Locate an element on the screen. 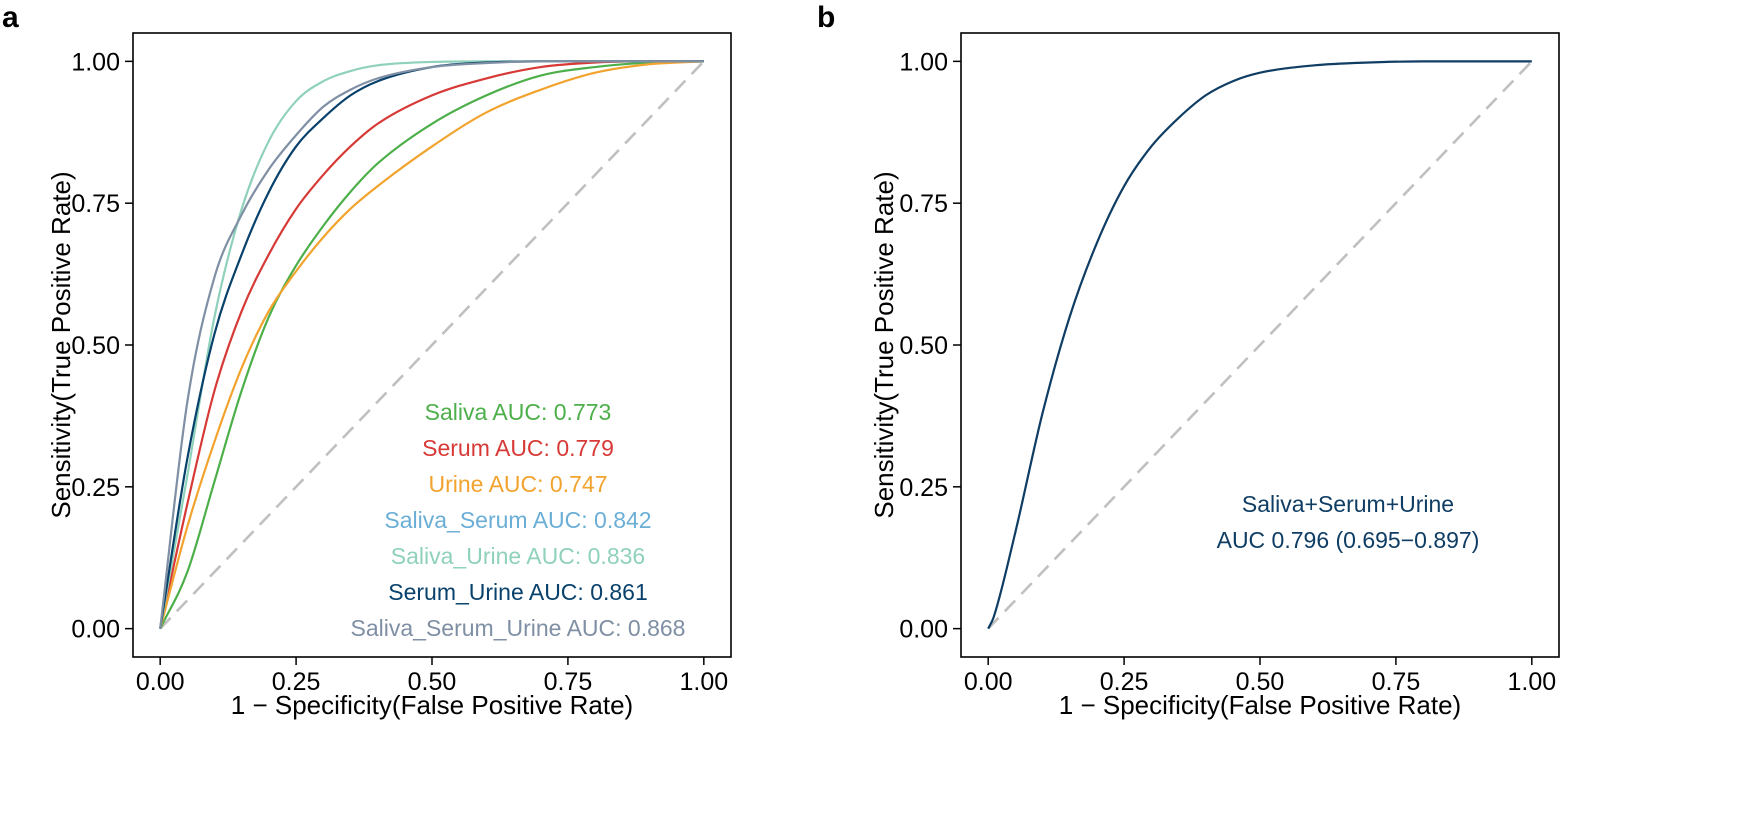 This screenshot has height=814, width=1750. legend-entry: Urine AUC: 0.747 is located at coordinates (518, 484).